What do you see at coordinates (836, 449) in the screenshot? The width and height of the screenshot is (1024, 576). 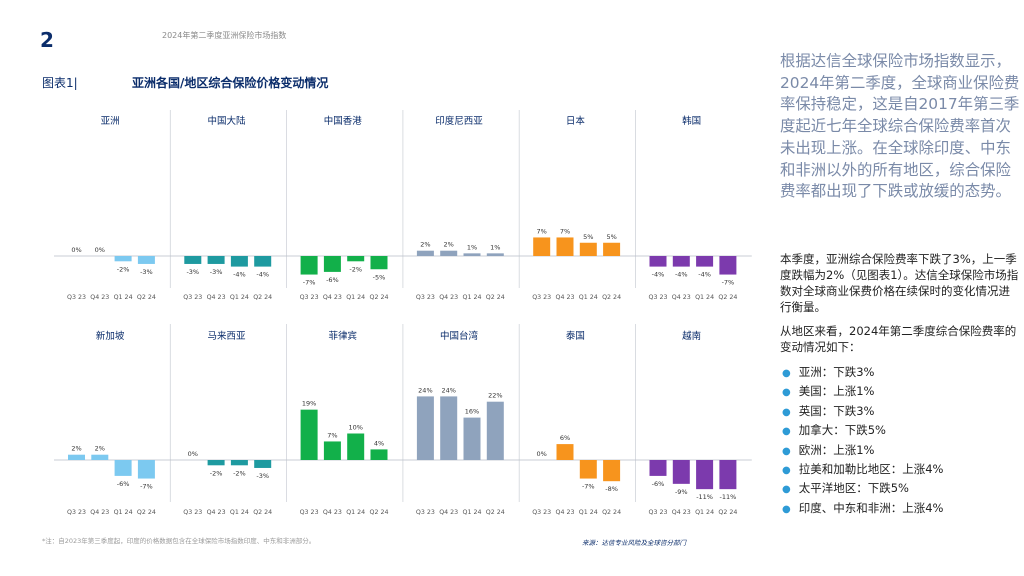 I see `region-bullet-text: 欧洲：上涨1%` at bounding box center [836, 449].